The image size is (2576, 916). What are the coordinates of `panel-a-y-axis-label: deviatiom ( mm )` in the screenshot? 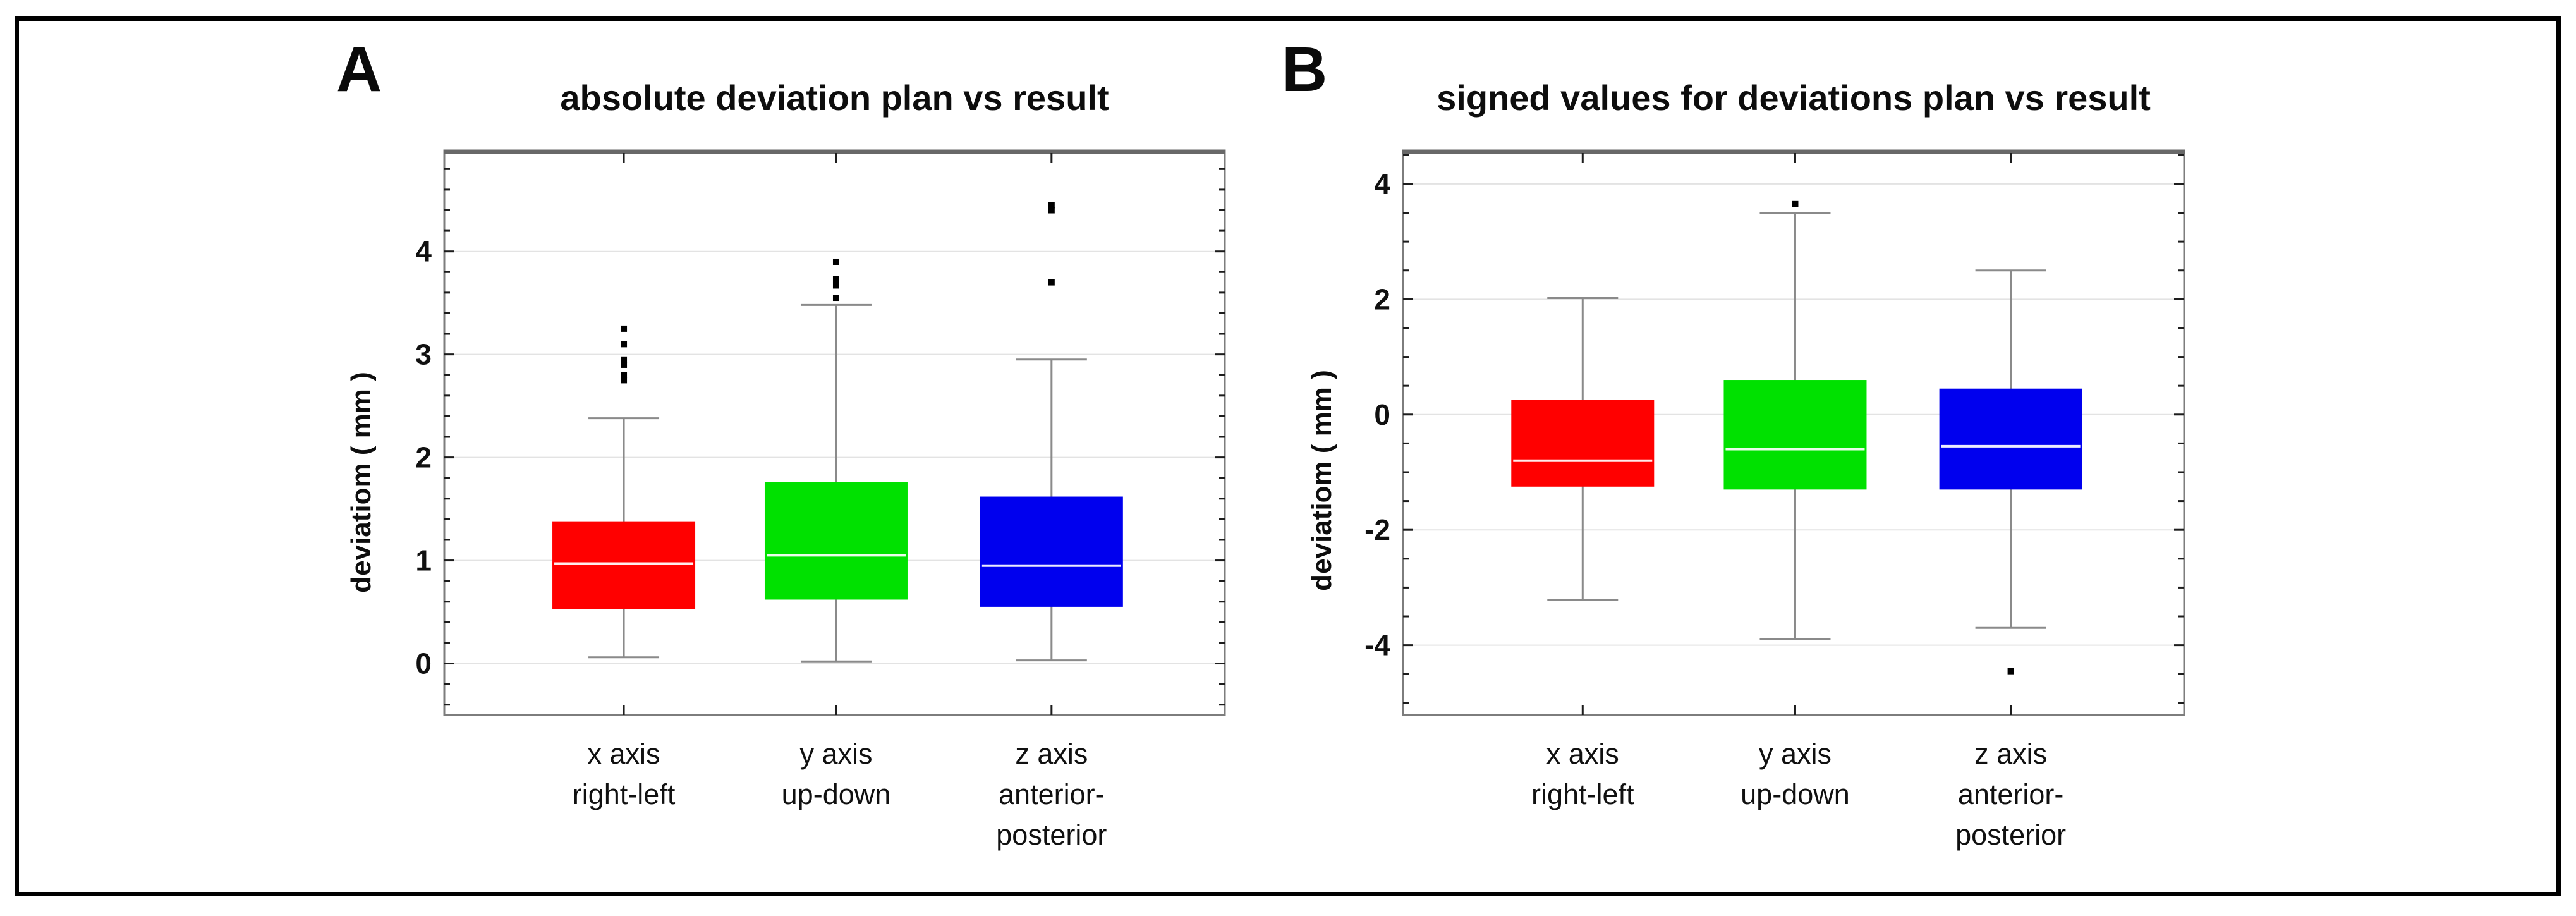 It's located at (361, 482).